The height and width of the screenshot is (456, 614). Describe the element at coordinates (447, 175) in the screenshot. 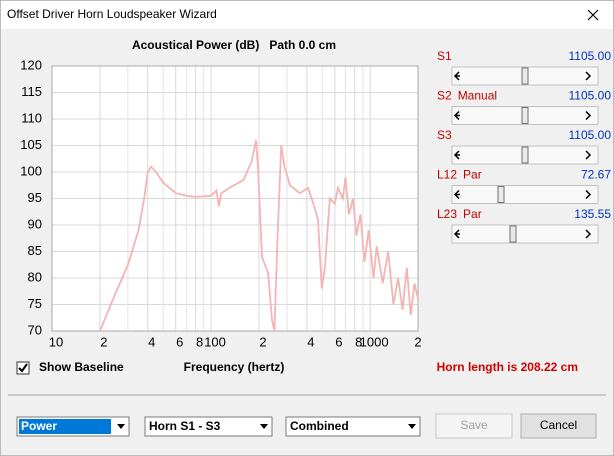

I see `slider-name: L12` at that location.